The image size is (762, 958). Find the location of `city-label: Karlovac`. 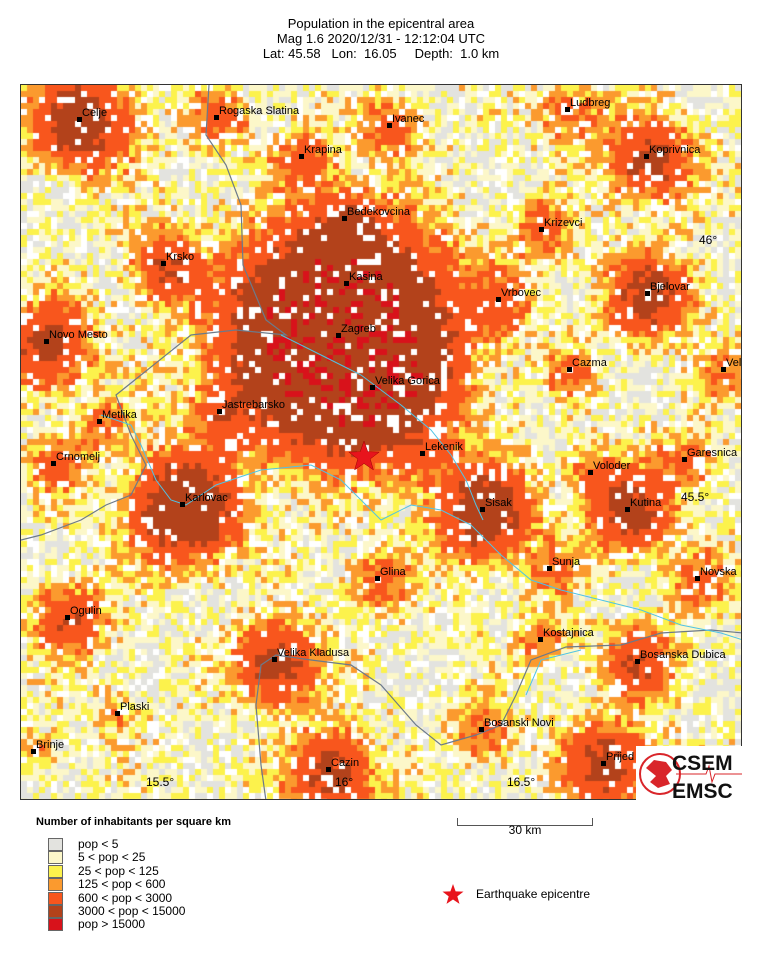

city-label: Karlovac is located at coordinates (206, 498).